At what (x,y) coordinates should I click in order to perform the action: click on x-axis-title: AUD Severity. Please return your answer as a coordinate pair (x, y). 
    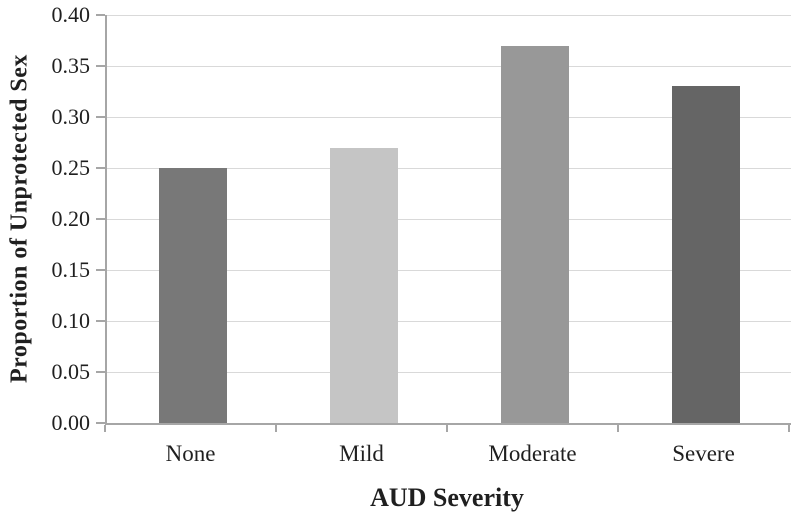
    Looking at the image, I should click on (447, 497).